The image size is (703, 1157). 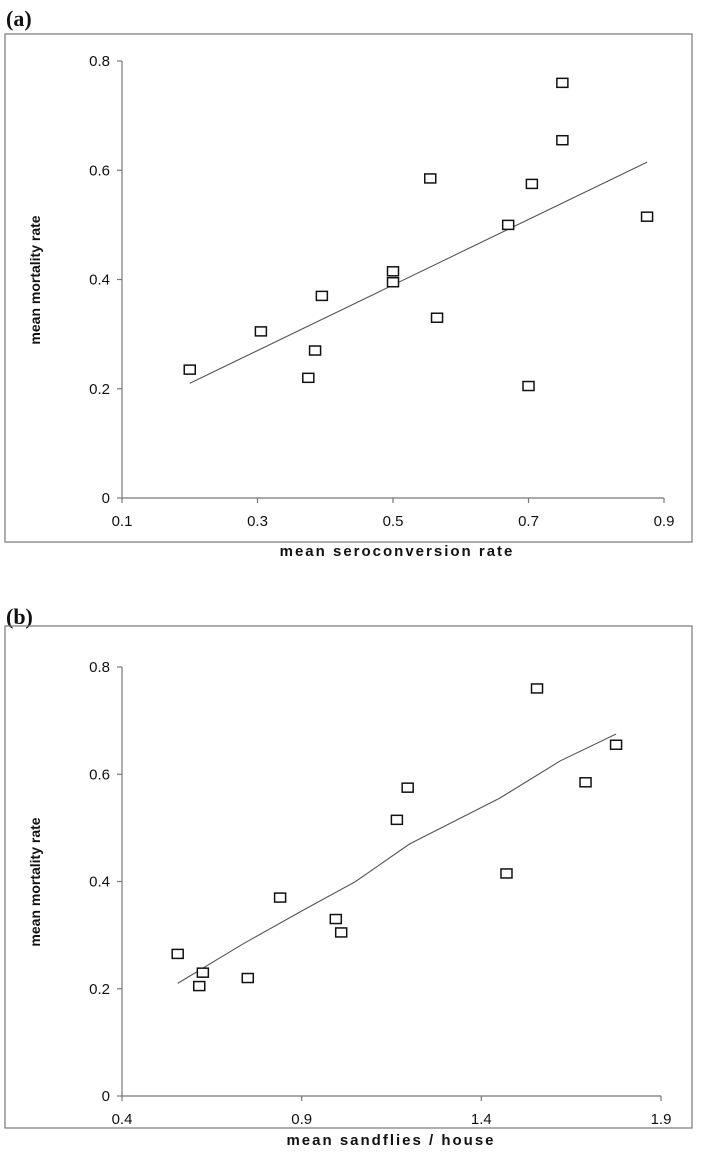 What do you see at coordinates (19, 18) in the screenshot?
I see `panel-label-a: (a)` at bounding box center [19, 18].